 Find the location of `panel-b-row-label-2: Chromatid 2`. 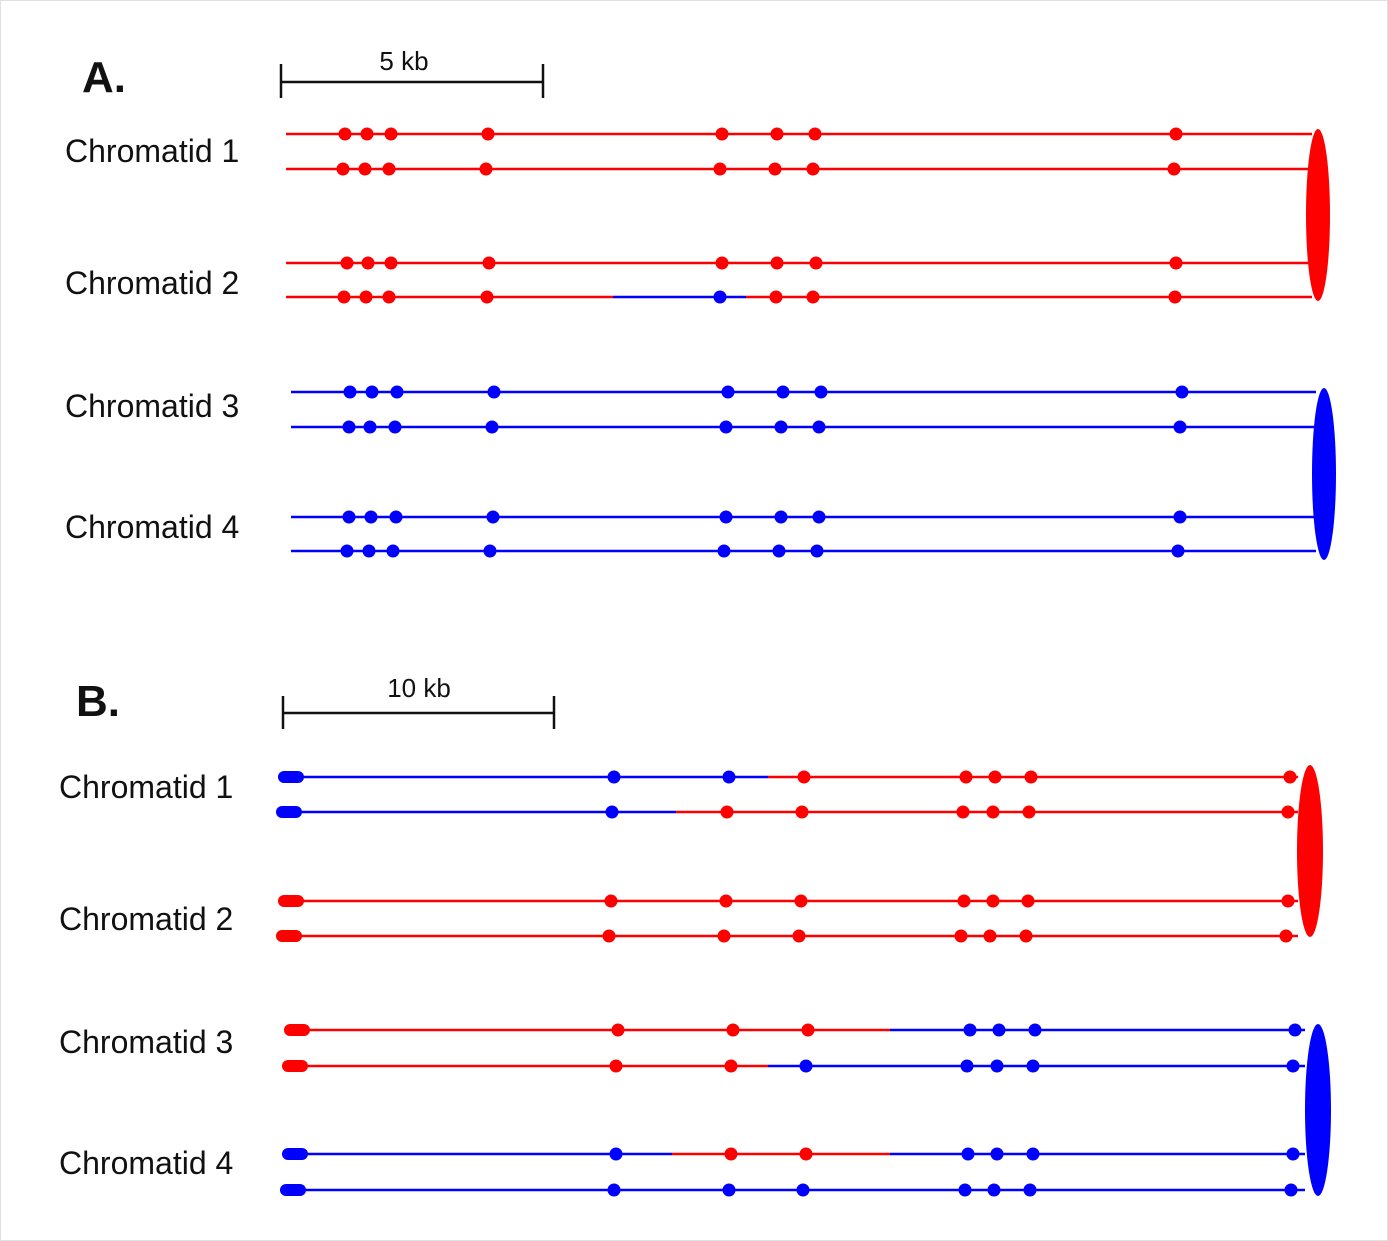

panel-b-row-label-2: Chromatid 2 is located at coordinates (146, 919).